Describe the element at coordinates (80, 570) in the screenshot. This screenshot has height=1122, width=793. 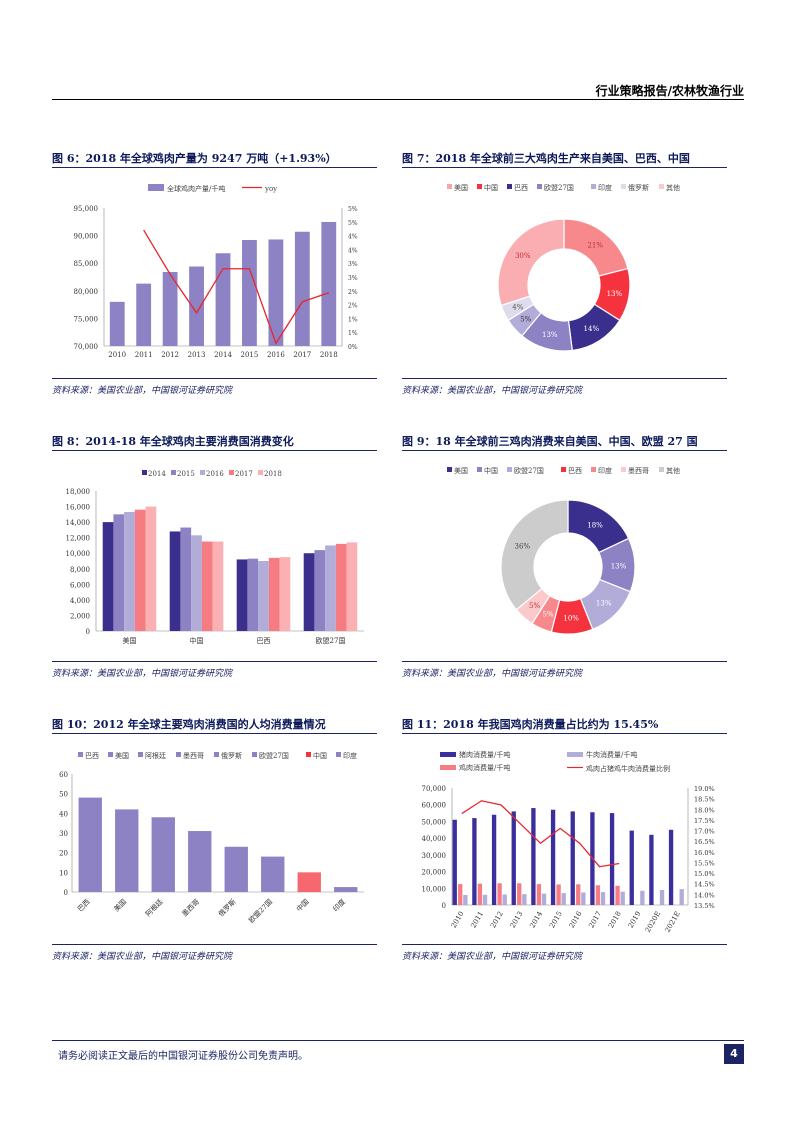
I see `y-tick: 8,000` at that location.